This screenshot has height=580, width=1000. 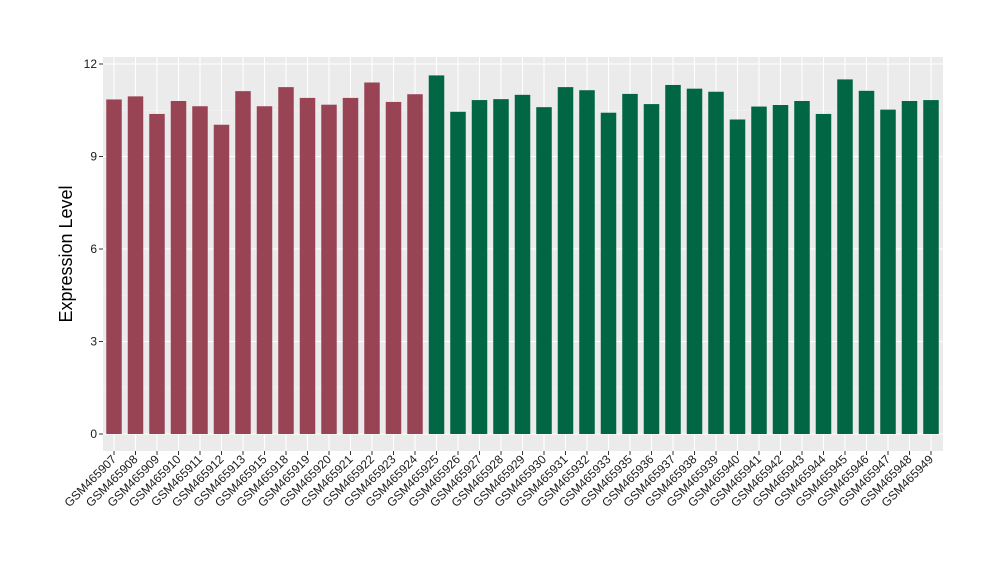 I want to click on y-tick-label: 0, so click(x=93, y=434).